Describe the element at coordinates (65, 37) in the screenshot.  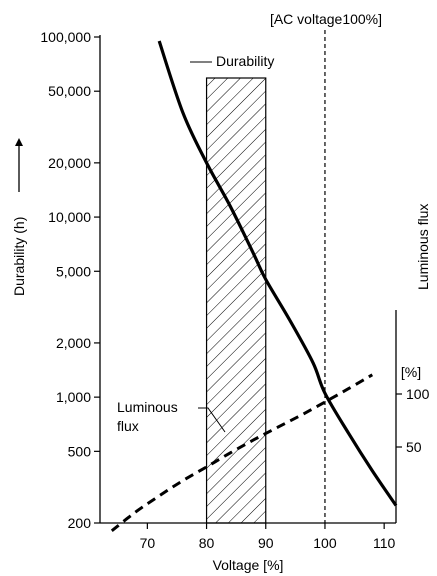
I see `y-tick-label: 100,000` at that location.